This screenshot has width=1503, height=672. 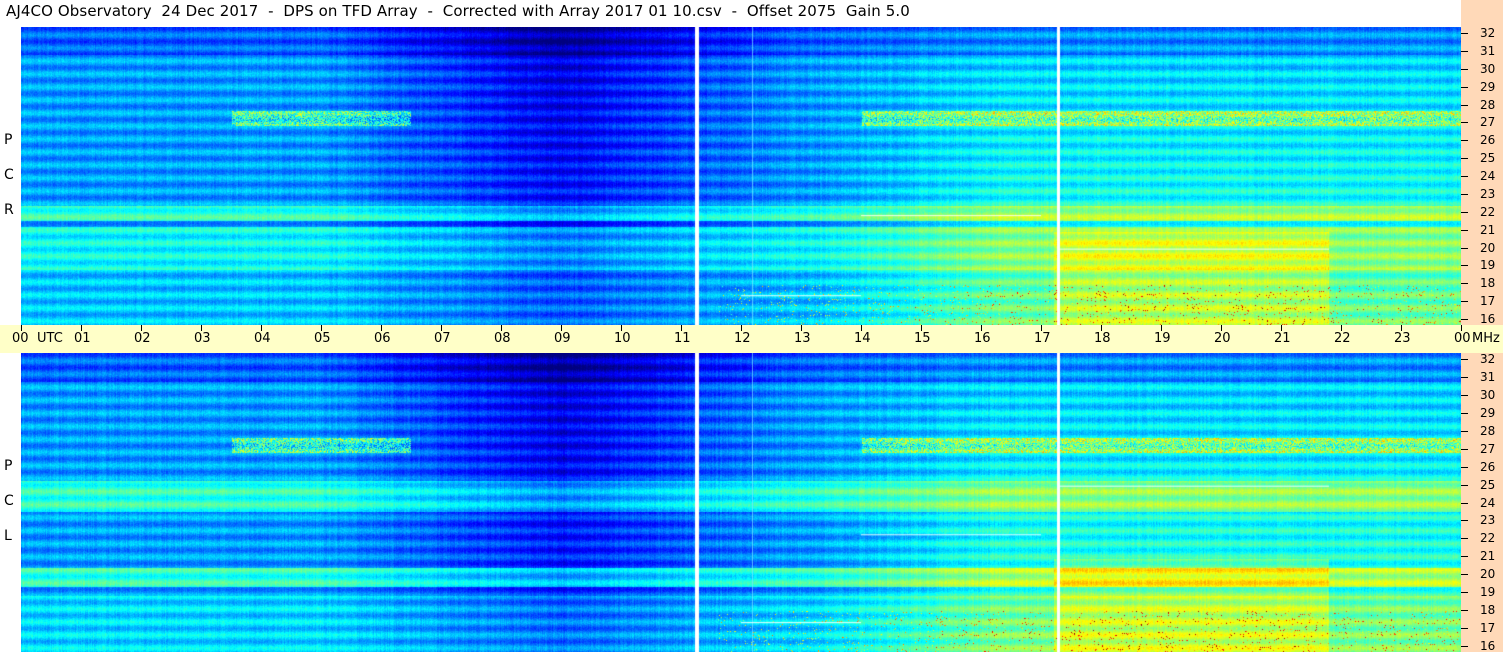 What do you see at coordinates (382, 338) in the screenshot?
I see `time-tick-label: 06` at bounding box center [382, 338].